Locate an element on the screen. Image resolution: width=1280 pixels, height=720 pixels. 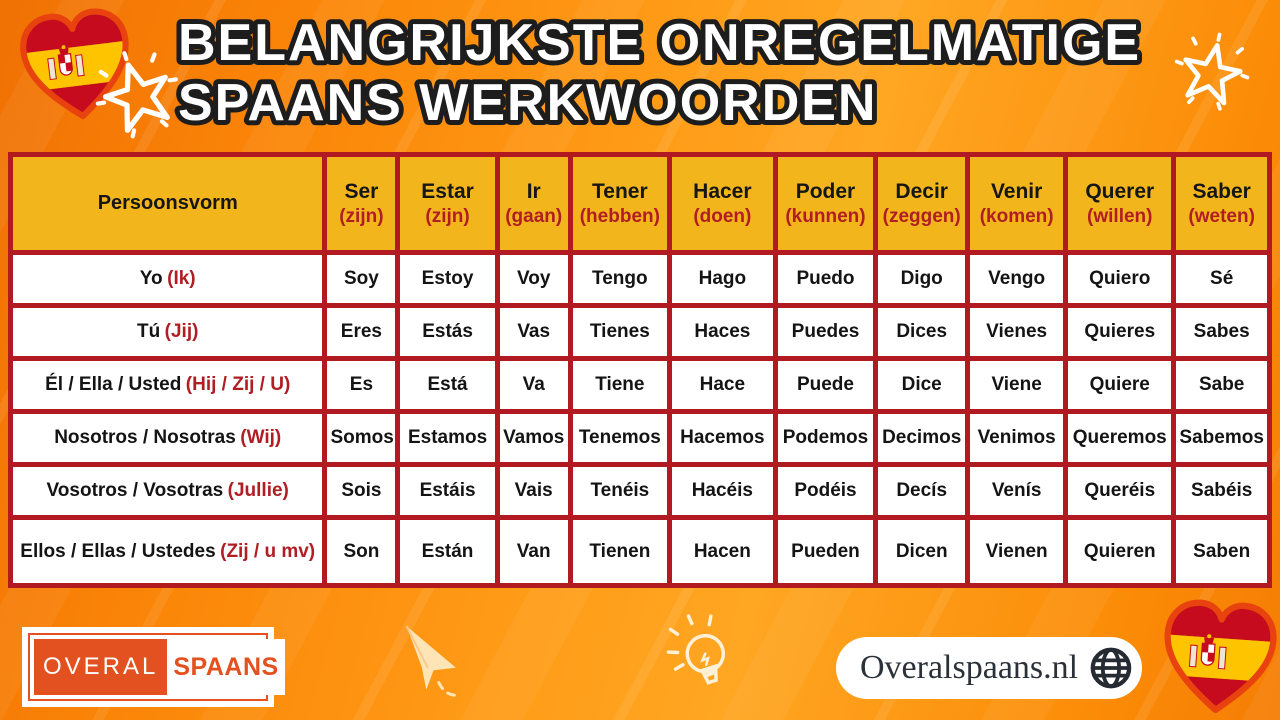
person-label: Él / Ella / Usted is located at coordinates (113, 384).